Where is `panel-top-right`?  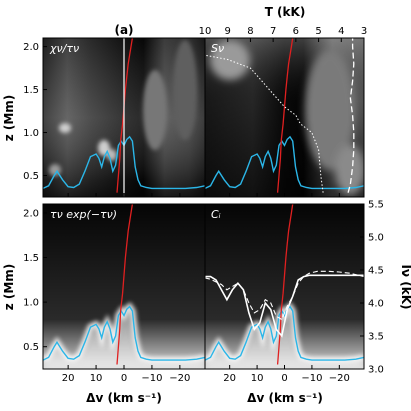
panel-top-right is located at coordinates (284, 117).